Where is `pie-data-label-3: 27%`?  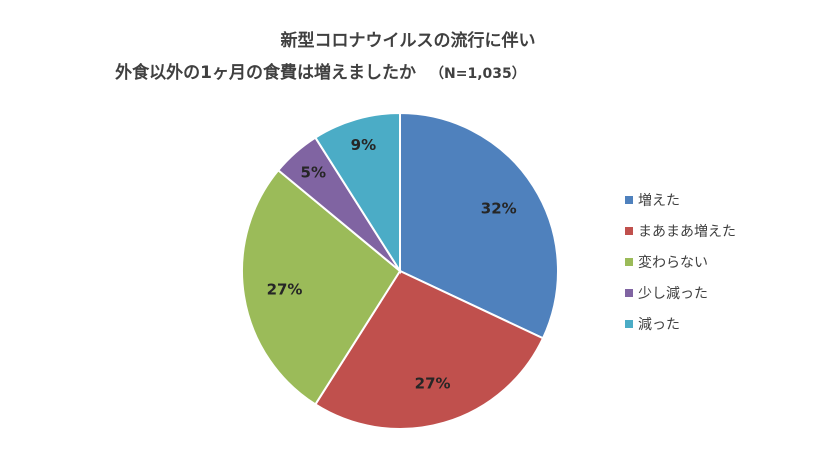
pie-data-label-3: 27% is located at coordinates (285, 289).